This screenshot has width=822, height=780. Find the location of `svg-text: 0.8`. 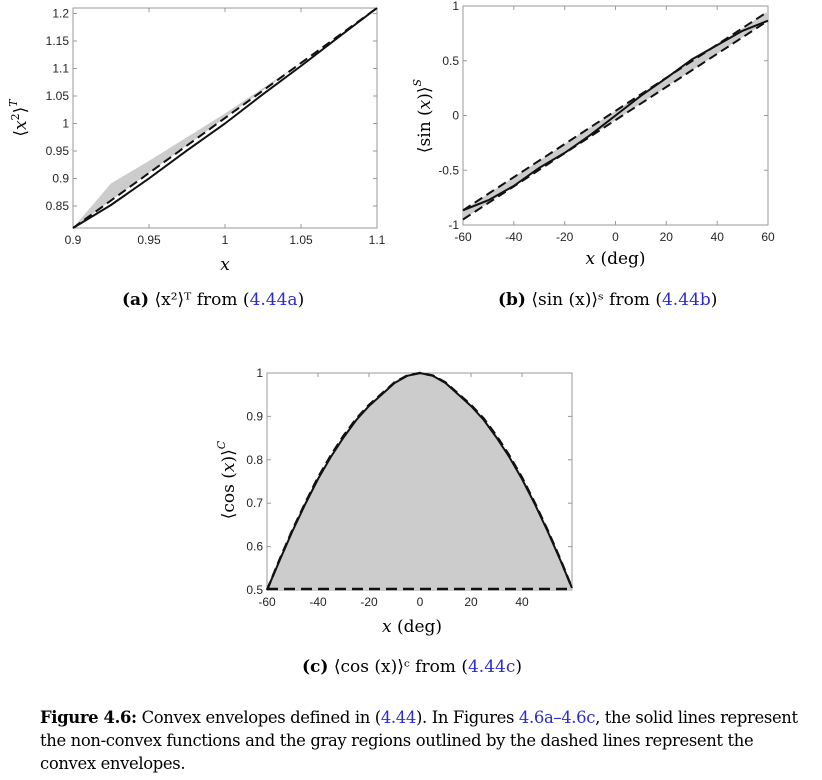

svg-text: 0.8 is located at coordinates (254, 460).